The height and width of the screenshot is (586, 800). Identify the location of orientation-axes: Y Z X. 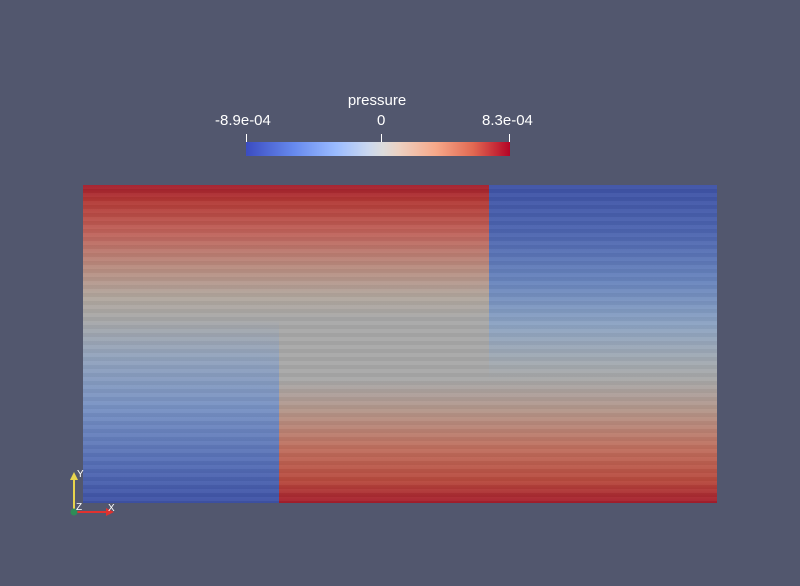
(96, 492).